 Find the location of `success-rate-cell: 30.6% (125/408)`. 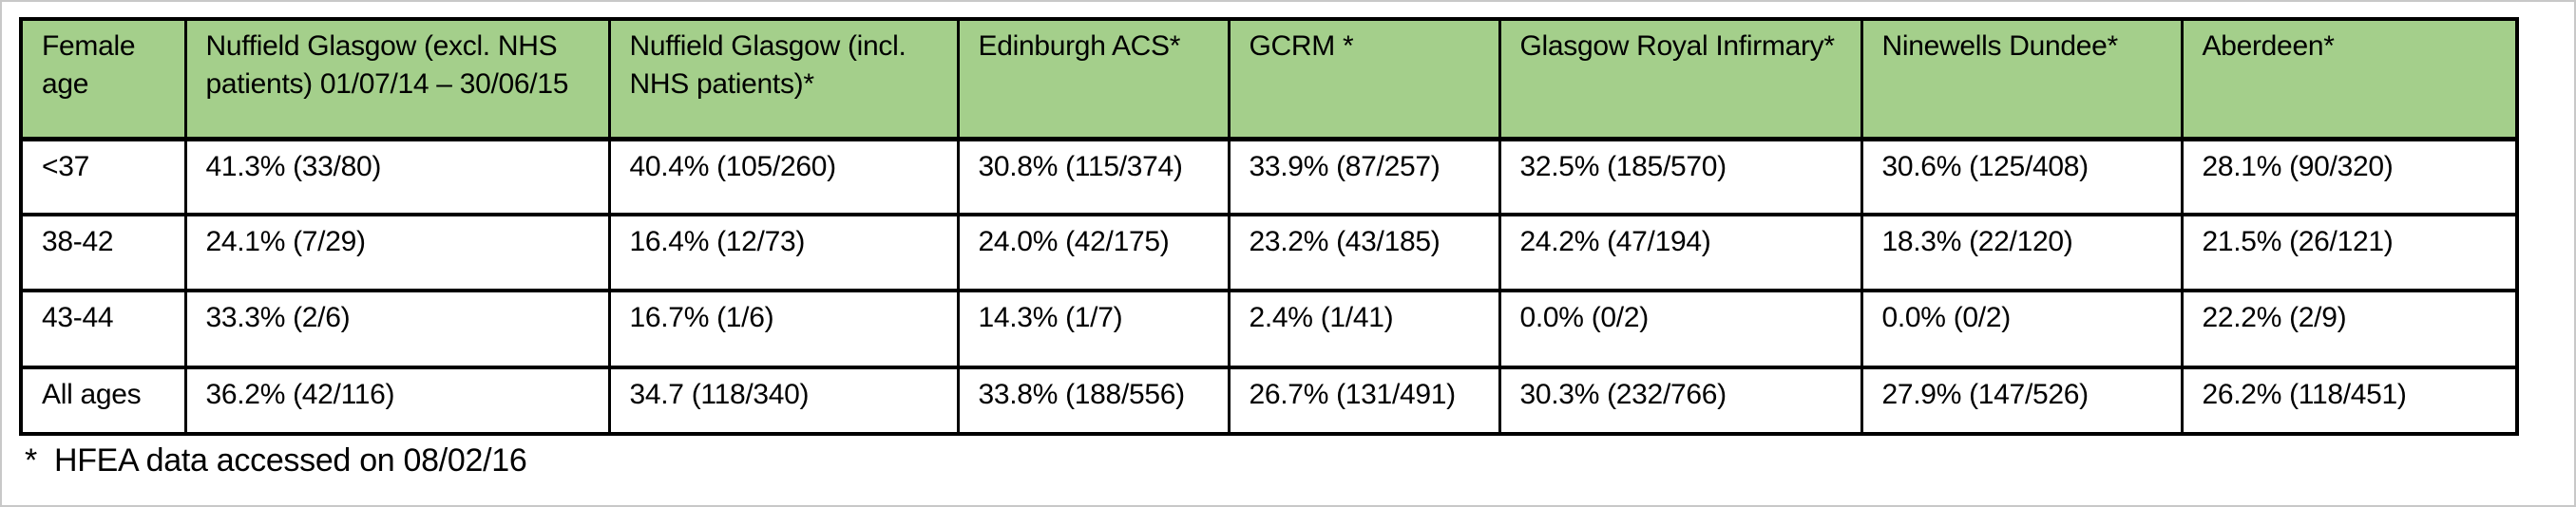

success-rate-cell: 30.6% (125/408) is located at coordinates (2022, 176).